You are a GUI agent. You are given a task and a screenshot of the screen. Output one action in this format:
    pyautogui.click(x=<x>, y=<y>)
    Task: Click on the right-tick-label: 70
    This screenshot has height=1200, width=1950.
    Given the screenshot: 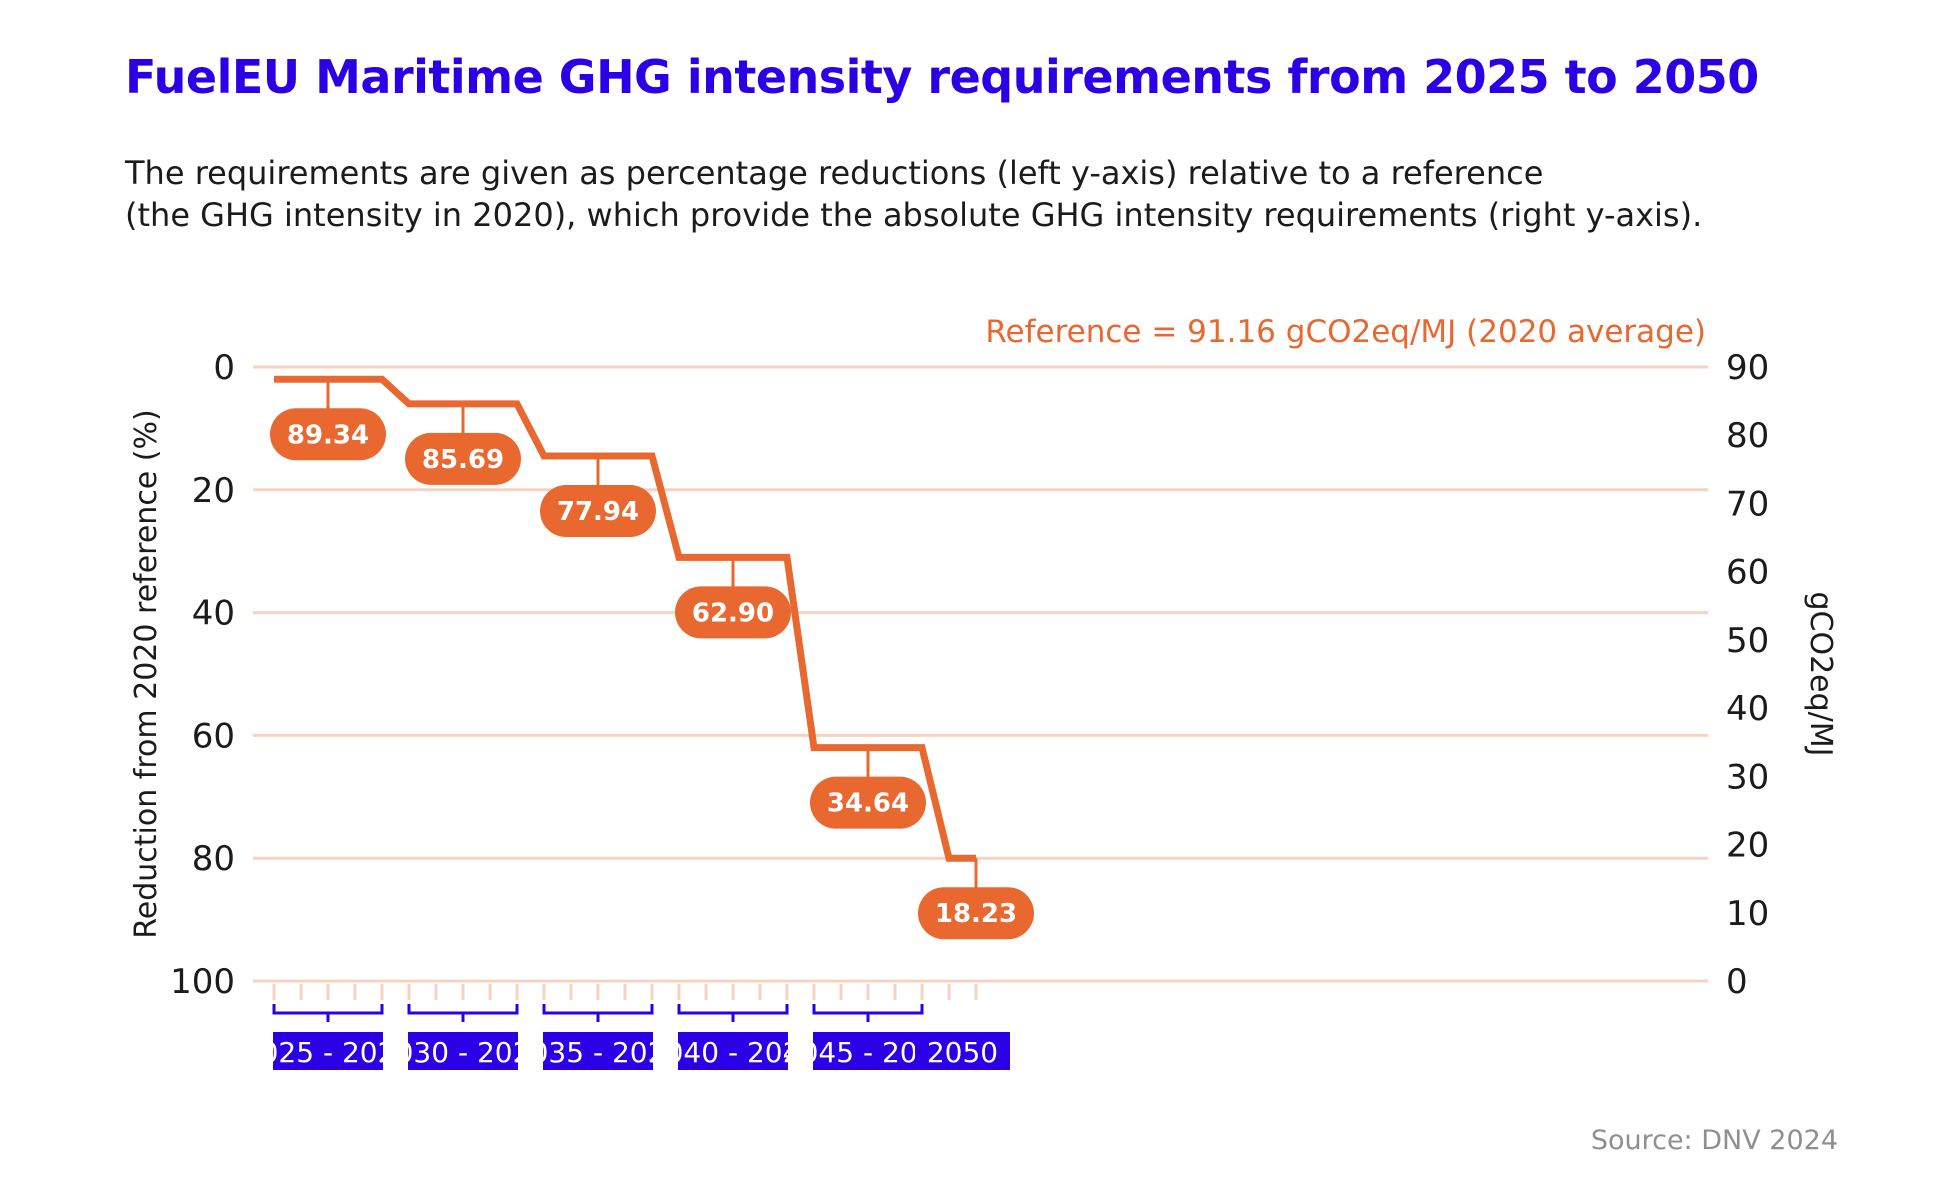 What is the action you would take?
    pyautogui.click(x=1747, y=504)
    